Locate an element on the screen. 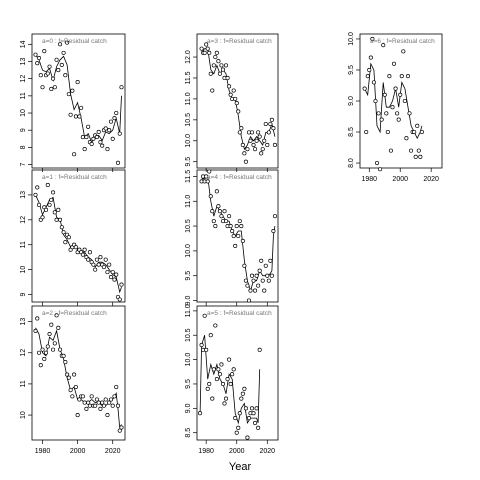  y-tick-label: 11.5 is located at coordinates (188, 77).